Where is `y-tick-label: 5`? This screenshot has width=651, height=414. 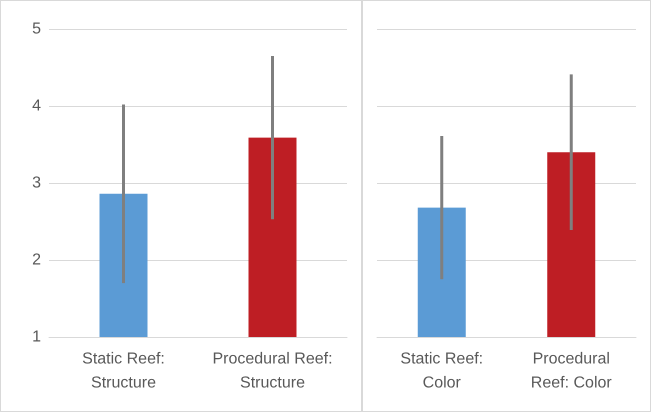 y-tick-label: 5 is located at coordinates (37, 29).